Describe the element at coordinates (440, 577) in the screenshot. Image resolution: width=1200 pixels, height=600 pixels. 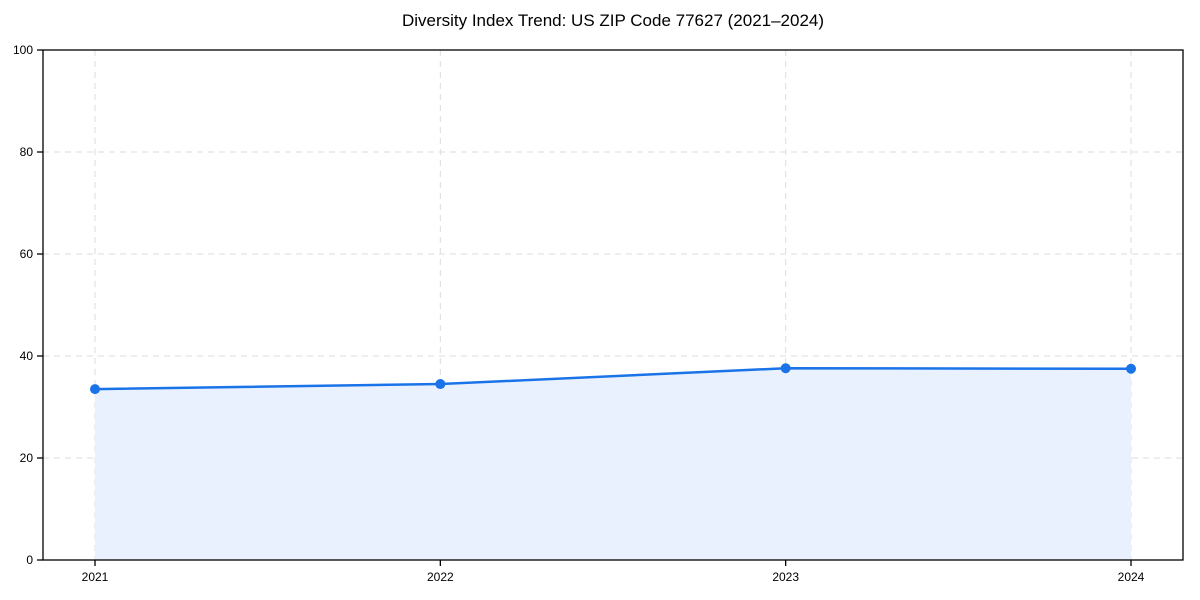
I see `x-tick-label: 2022` at that location.